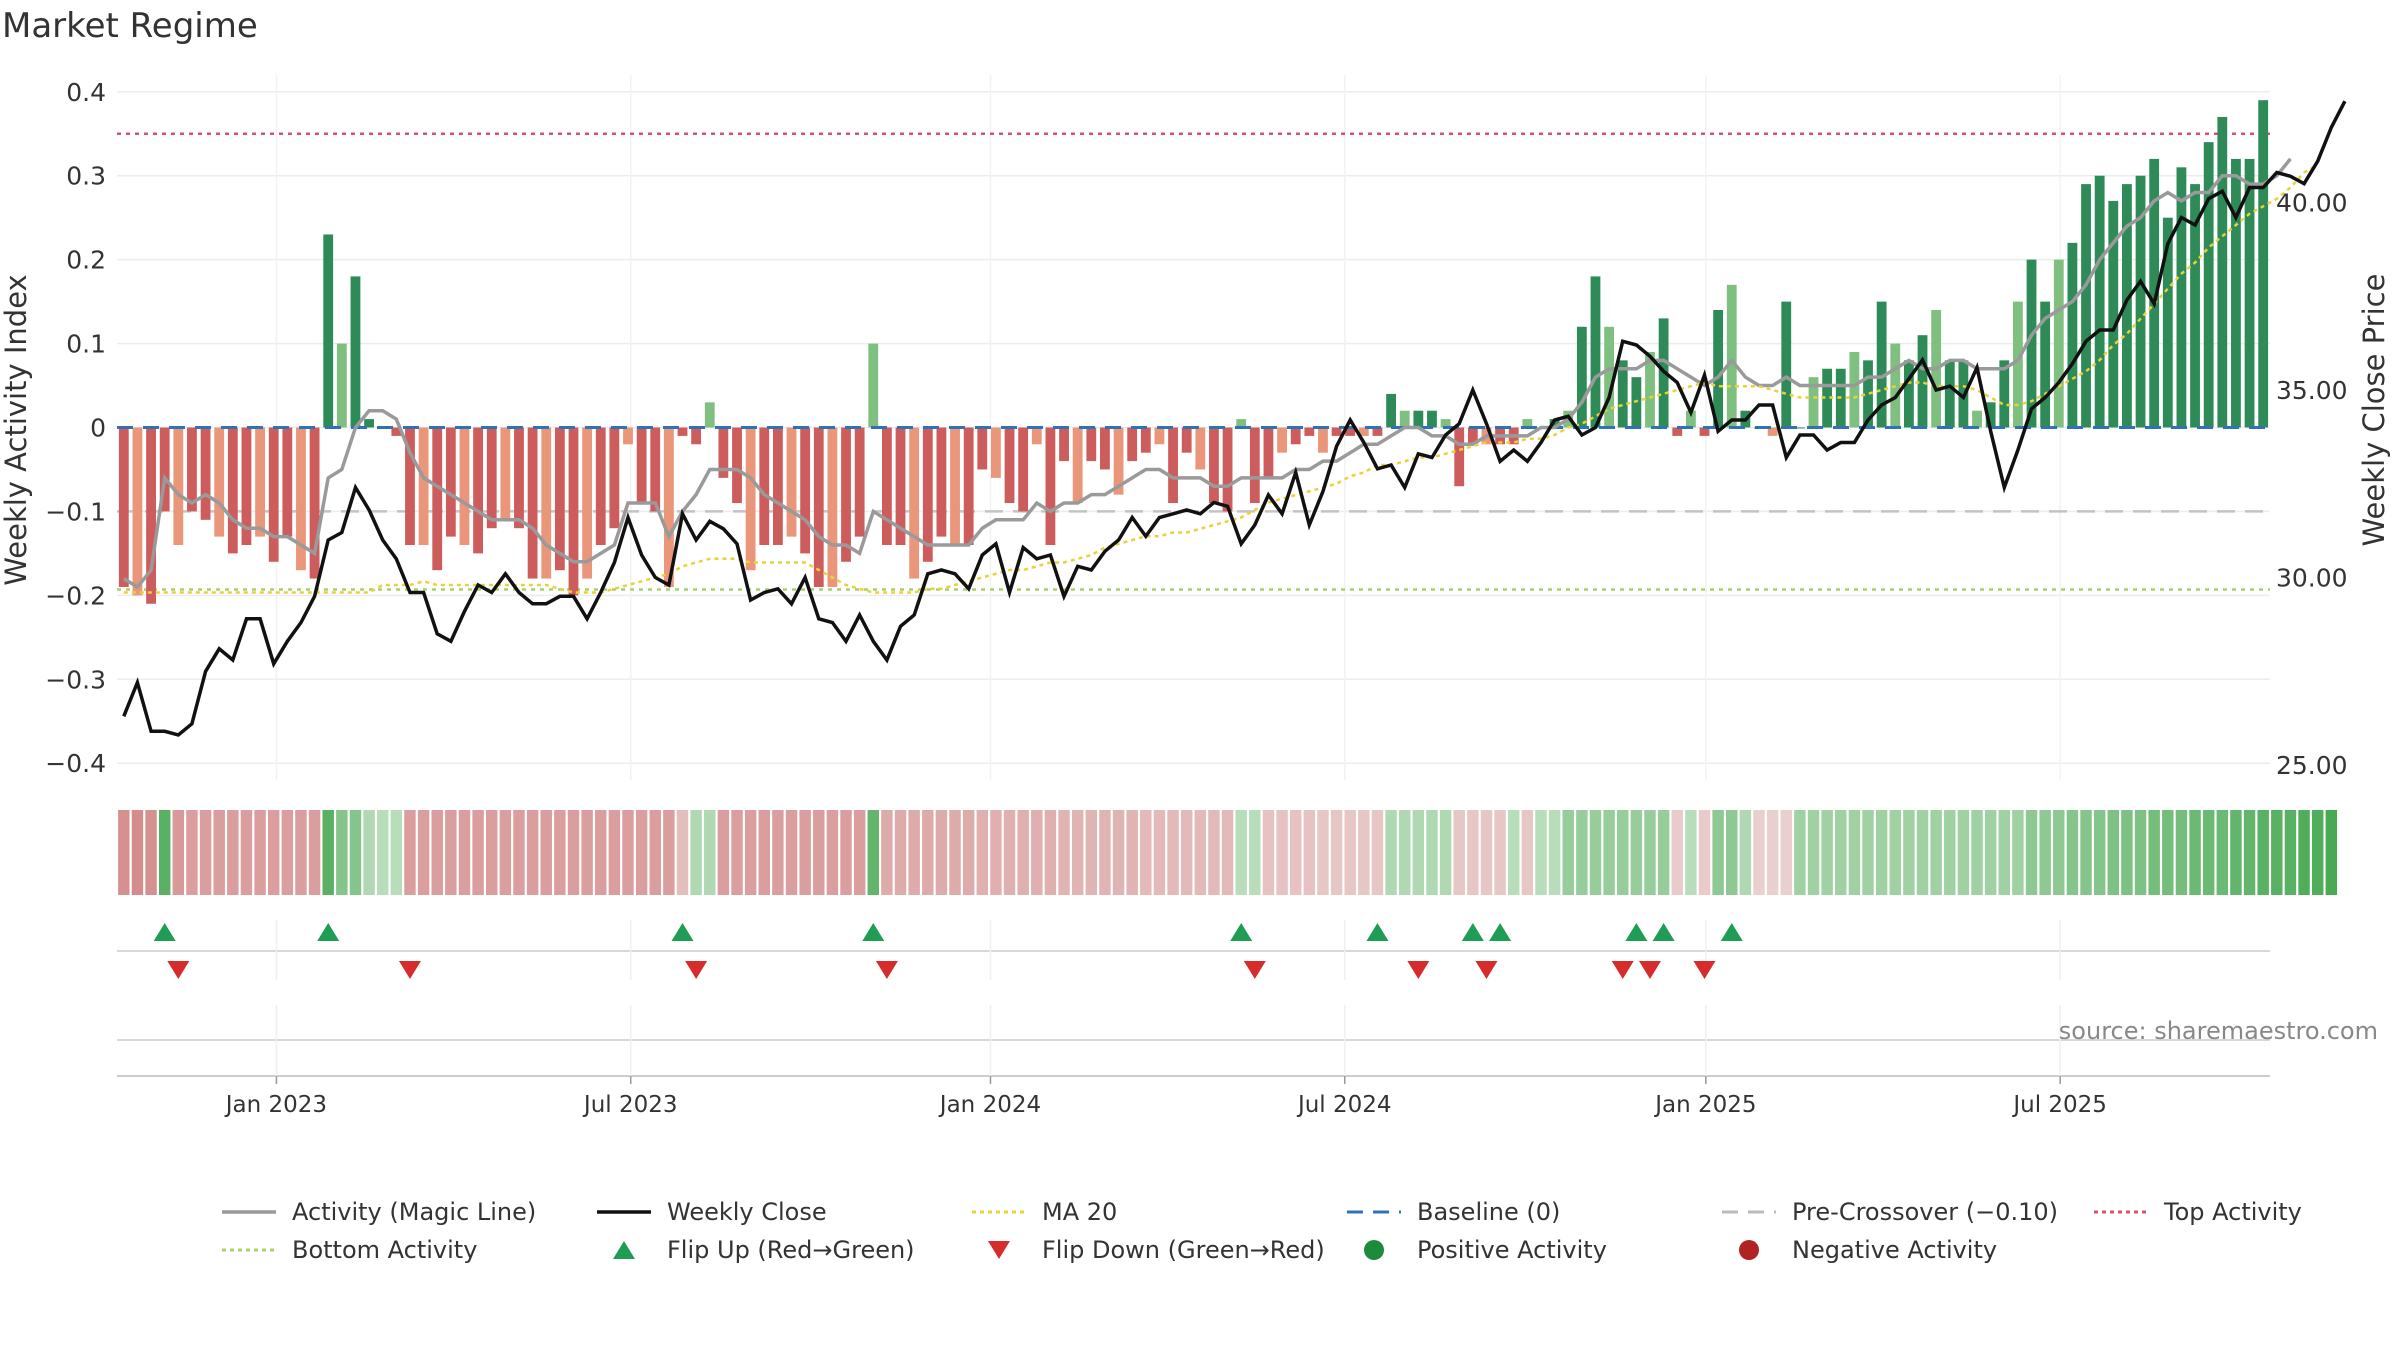 This screenshot has height=1350, width=2400. I want to click on legend-label: Activity (Magic Line), so click(414, 1212).